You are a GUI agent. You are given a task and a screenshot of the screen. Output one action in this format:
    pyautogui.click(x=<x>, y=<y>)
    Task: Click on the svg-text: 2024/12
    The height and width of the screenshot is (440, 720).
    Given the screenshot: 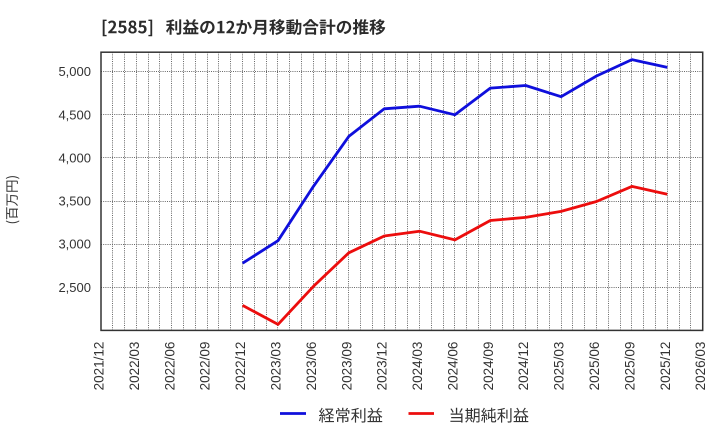 What is the action you would take?
    pyautogui.click(x=523, y=366)
    